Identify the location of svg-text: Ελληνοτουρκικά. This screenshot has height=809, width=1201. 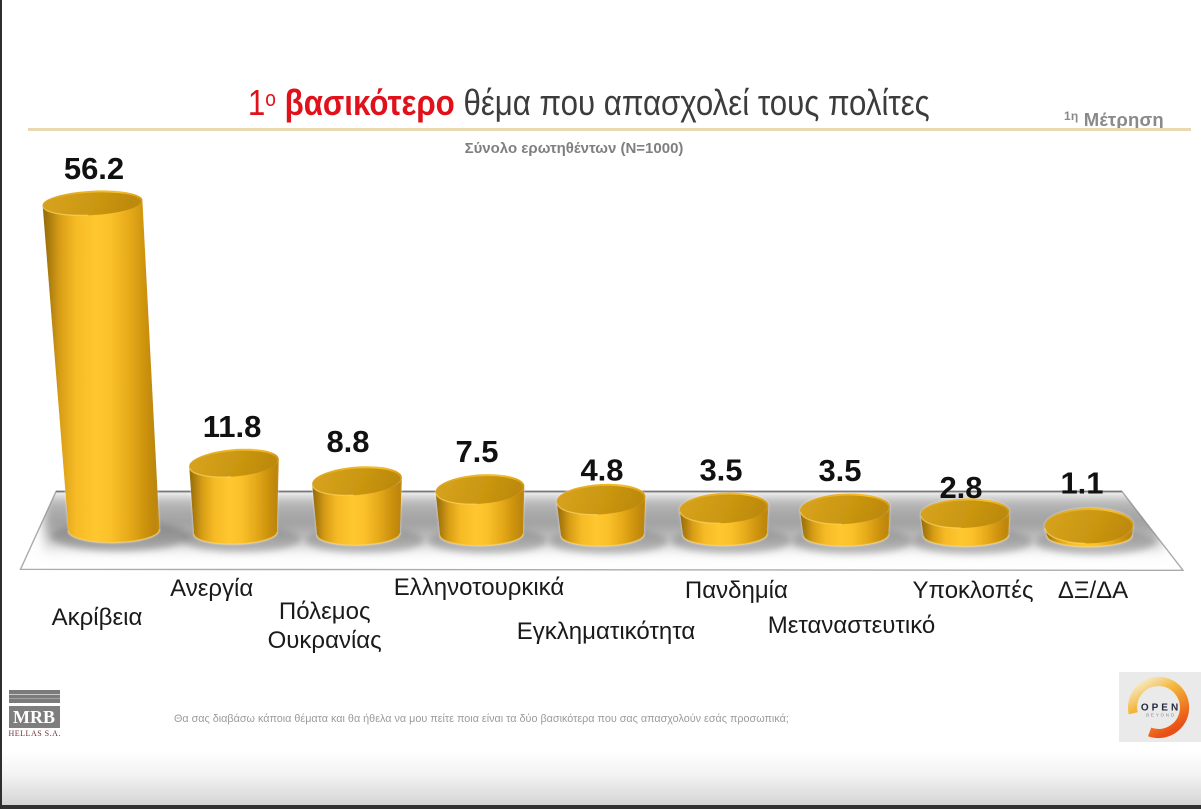
(479, 587).